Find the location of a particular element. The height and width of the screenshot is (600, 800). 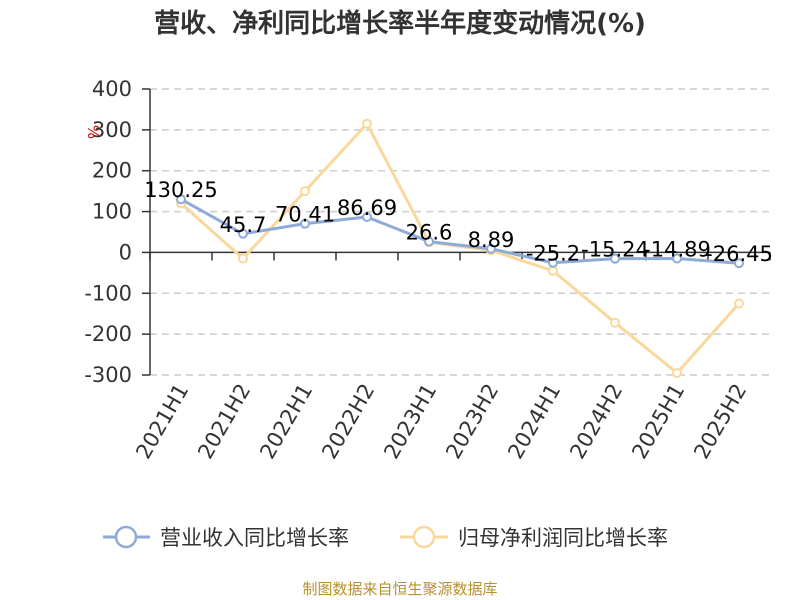

y-tick-label: 400 is located at coordinates (112, 89).